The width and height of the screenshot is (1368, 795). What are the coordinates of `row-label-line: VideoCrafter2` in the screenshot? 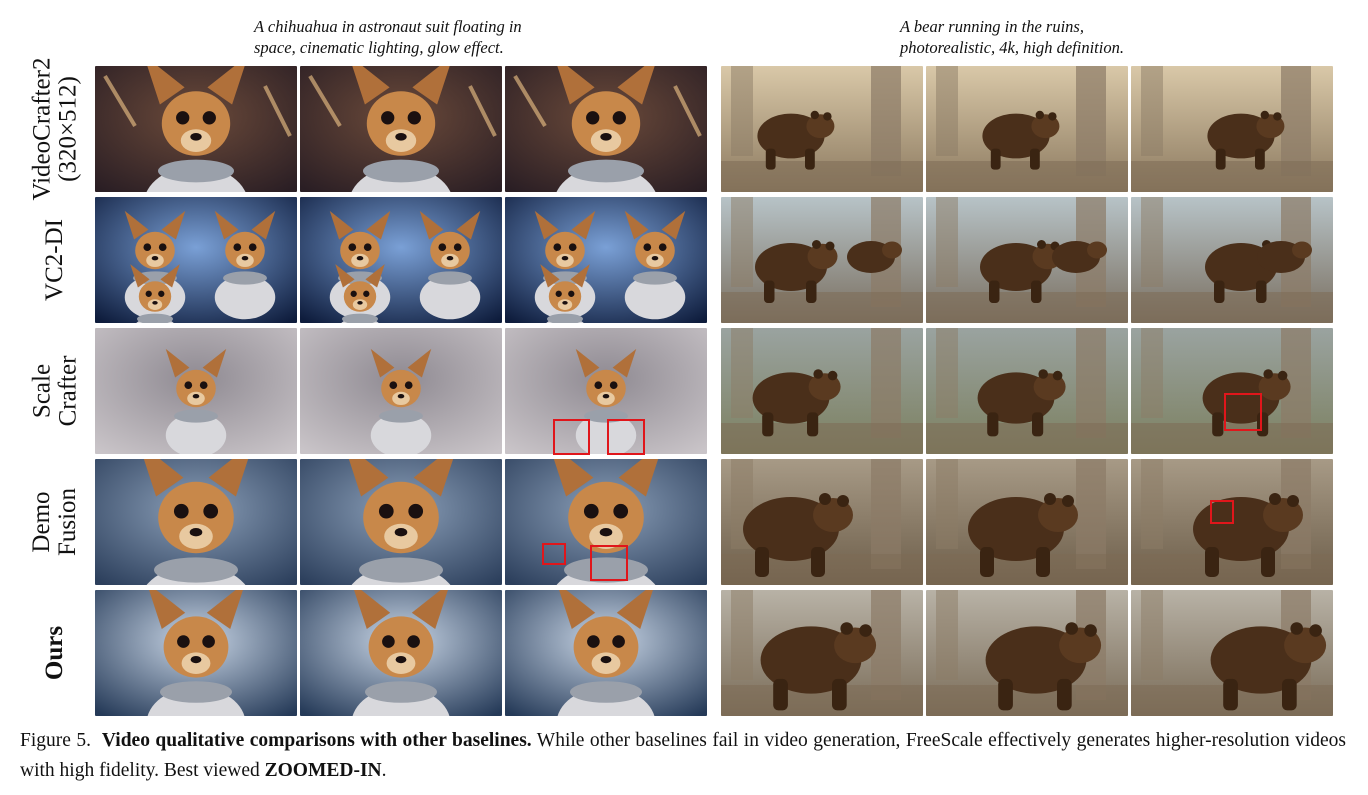 It's located at (42, 129).